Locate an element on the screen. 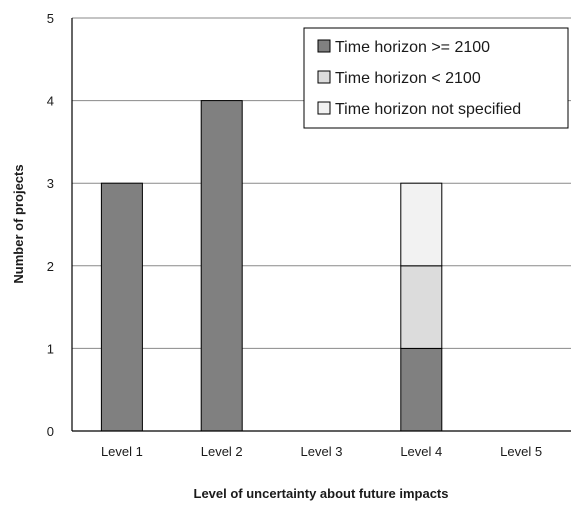 Image resolution: width=571 pixels, height=505 pixels. x-tick-label: Level 1 is located at coordinates (122, 451).